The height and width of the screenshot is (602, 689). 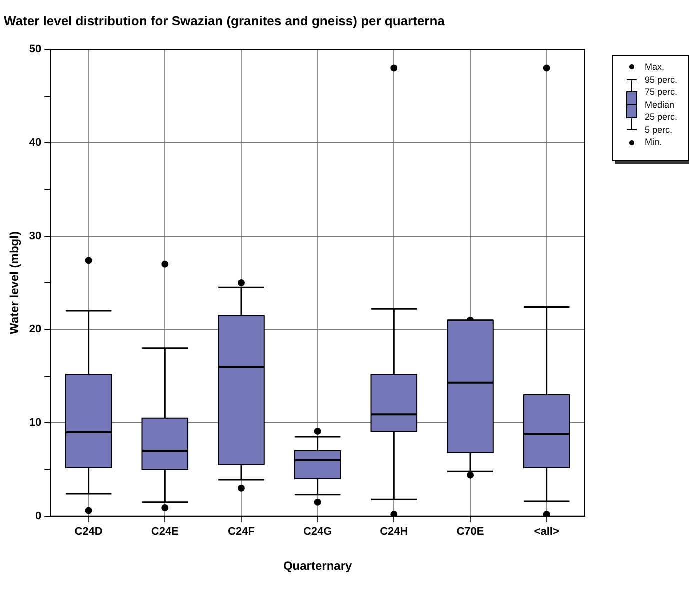 I want to click on y-tick-label: 0, so click(x=39, y=516).